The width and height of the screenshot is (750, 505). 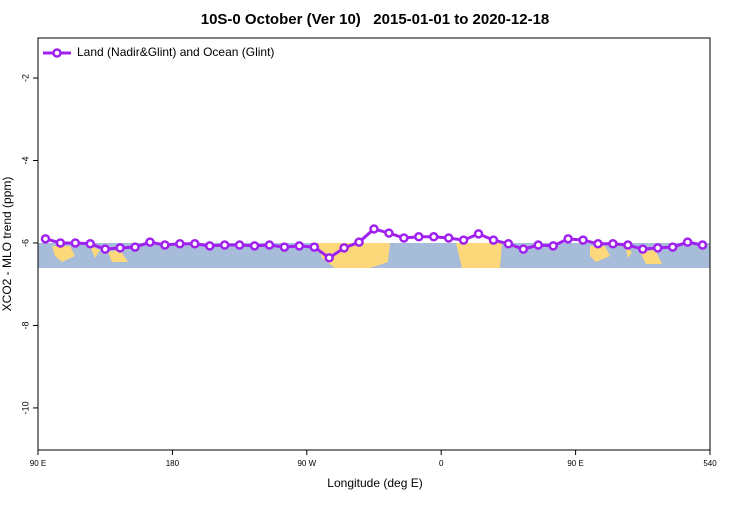 I want to click on y-tick-label: -6, so click(x=25, y=243).